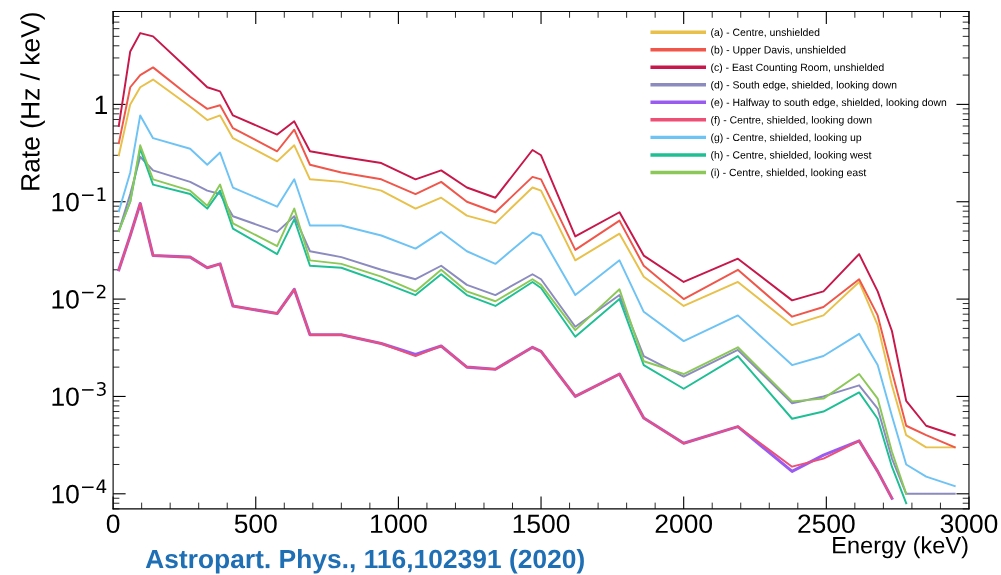 This screenshot has width=1001, height=575. What do you see at coordinates (79, 199) in the screenshot?
I see `y-tick-label: 10$^{−1}$` at bounding box center [79, 199].